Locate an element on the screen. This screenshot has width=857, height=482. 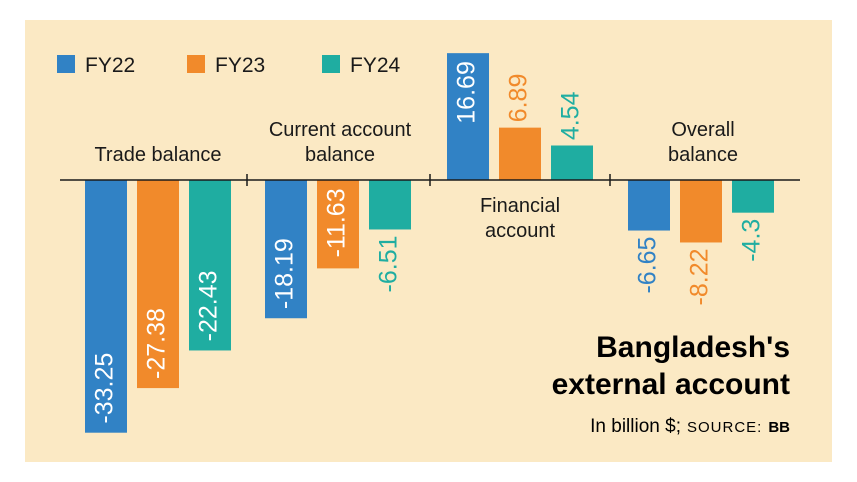
legend-label-fy22: FY22 is located at coordinates (110, 65).